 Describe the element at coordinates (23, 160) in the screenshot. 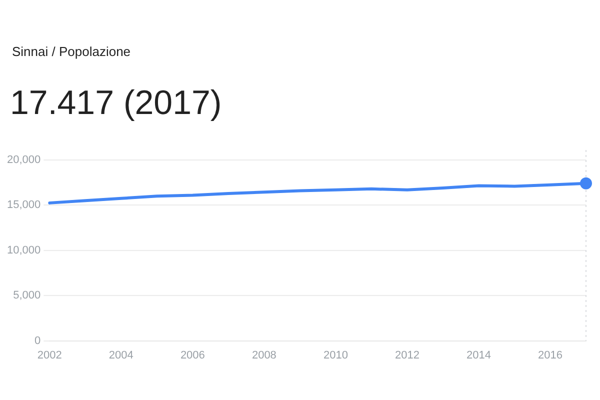

I see `y-tick-label: 20,000` at that location.